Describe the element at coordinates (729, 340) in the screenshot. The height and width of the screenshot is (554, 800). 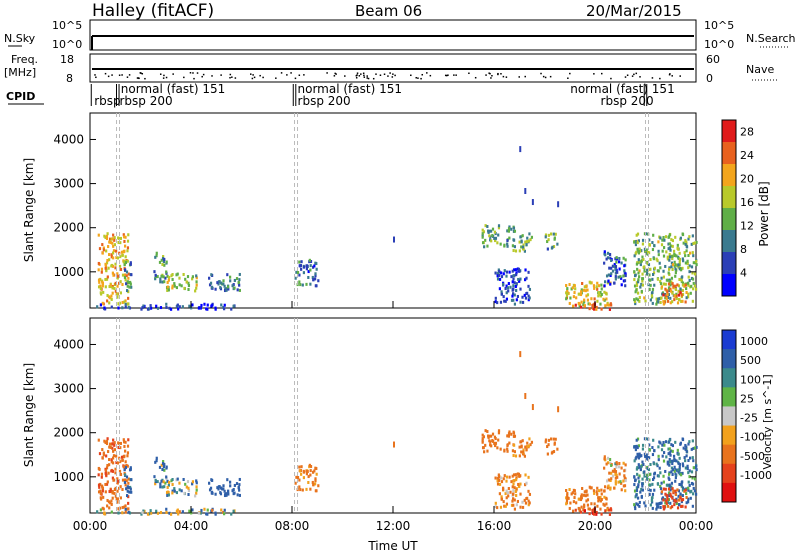
I see `velocity-colorbar-swatch` at that location.